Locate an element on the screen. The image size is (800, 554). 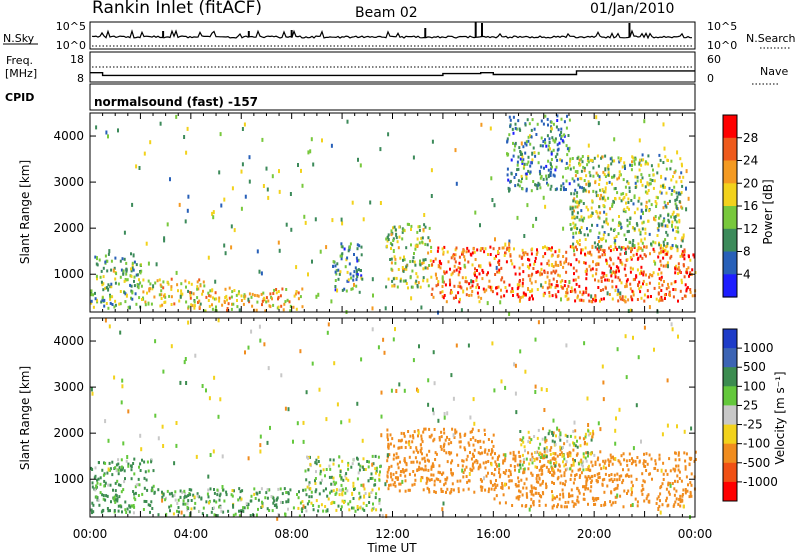
nsky-panel-frame is located at coordinates (392, 35).